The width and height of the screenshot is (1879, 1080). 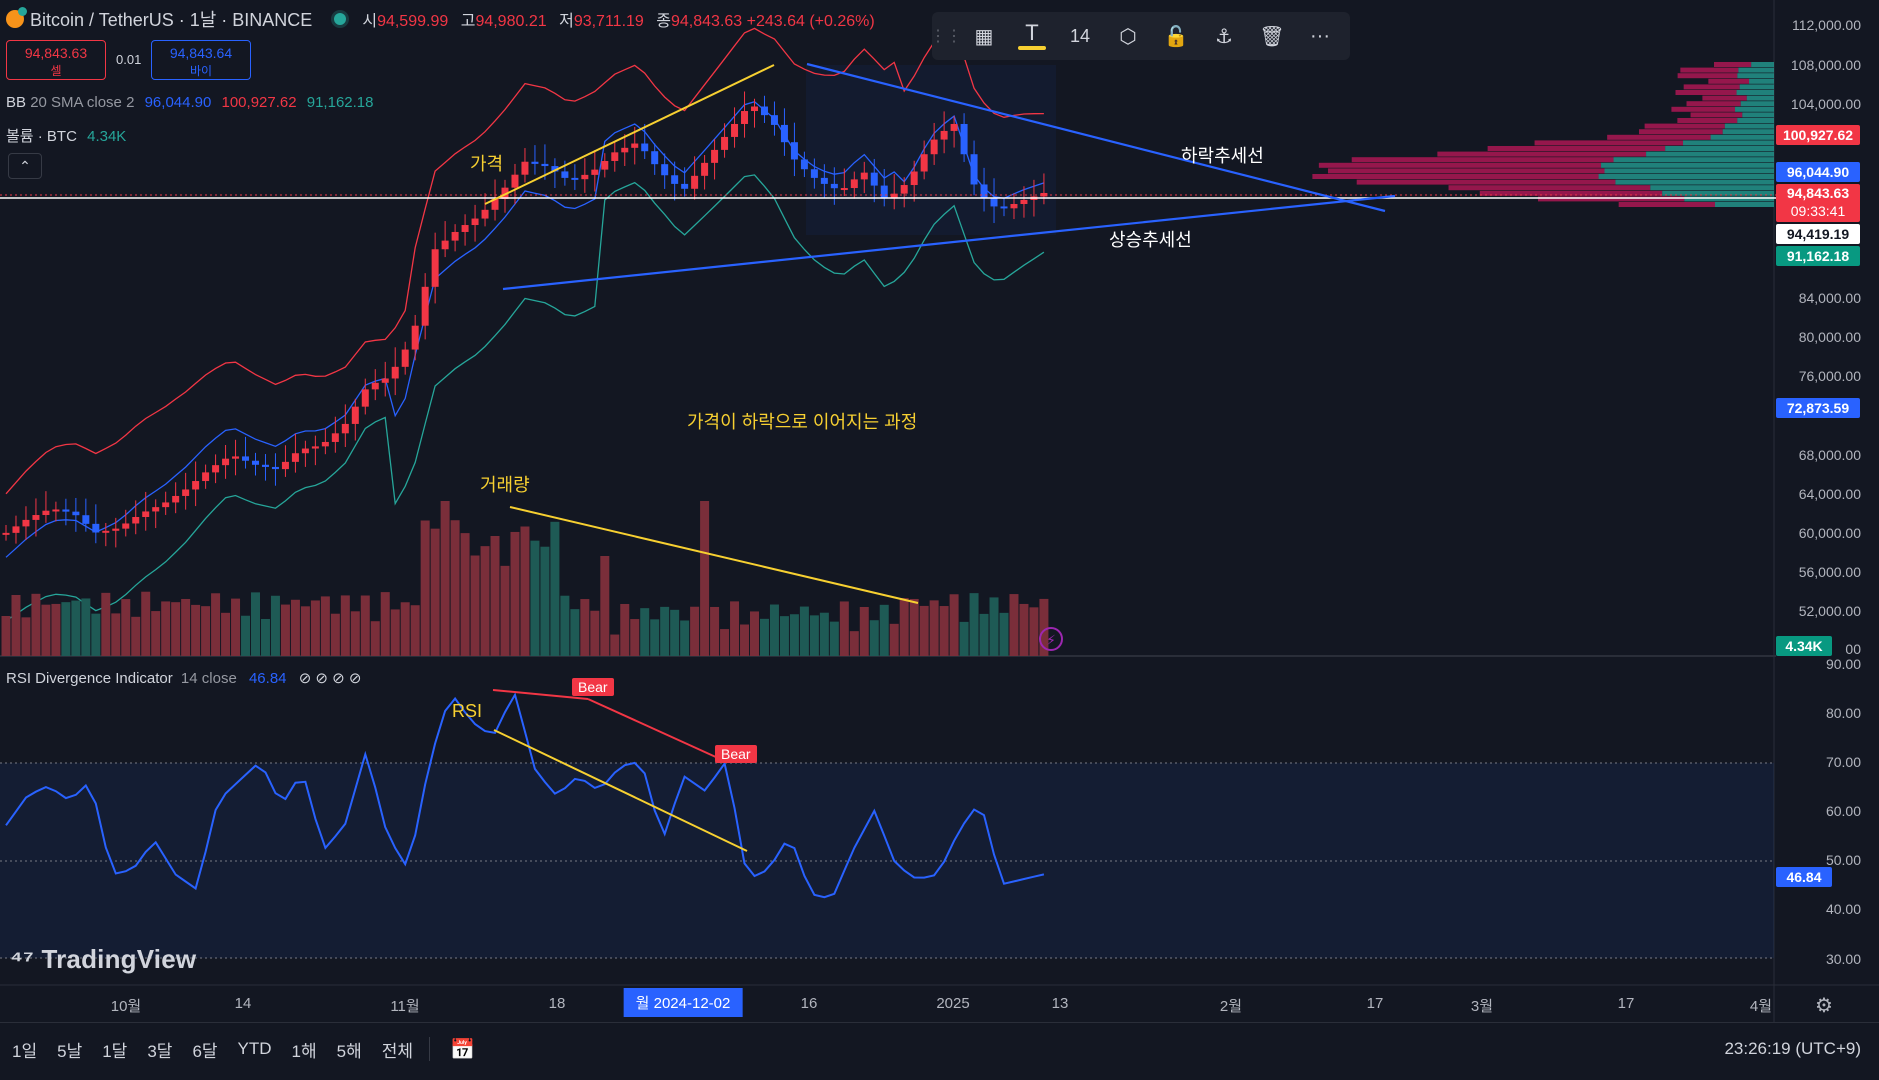 What do you see at coordinates (1176, 36) in the screenshot?
I see `lock-icon: 🔓` at bounding box center [1176, 36].